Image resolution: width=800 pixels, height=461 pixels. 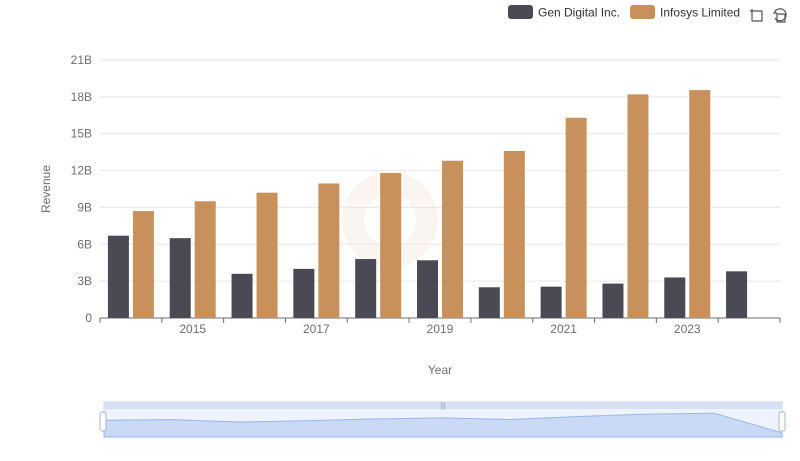 I want to click on bar-gen-digital-2014, so click(x=118, y=276).